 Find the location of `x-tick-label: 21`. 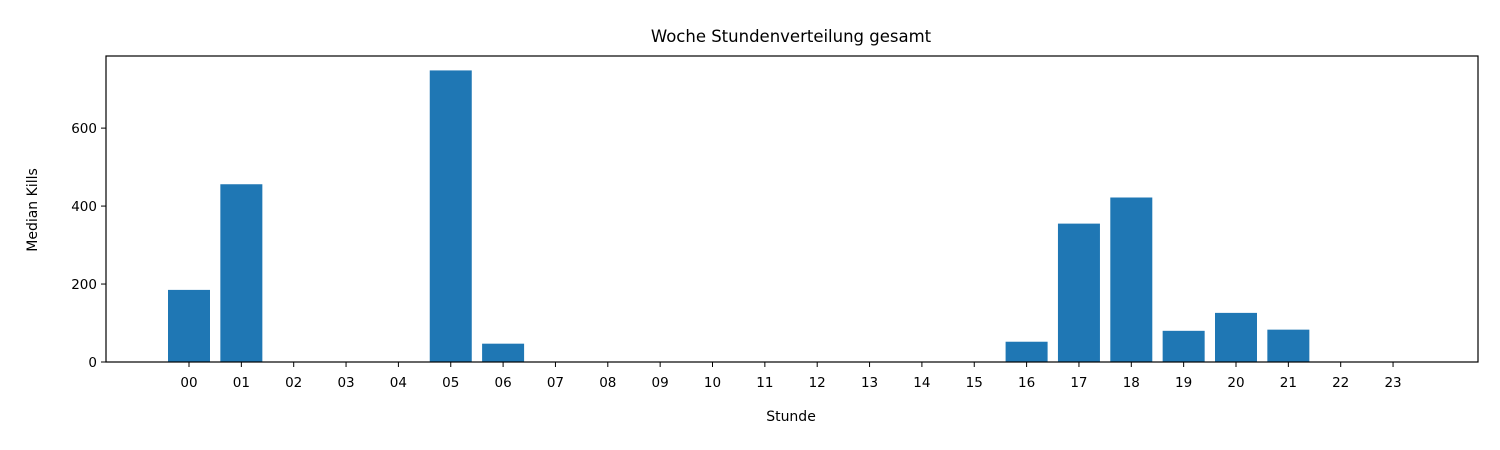

x-tick-label: 21 is located at coordinates (1288, 383).